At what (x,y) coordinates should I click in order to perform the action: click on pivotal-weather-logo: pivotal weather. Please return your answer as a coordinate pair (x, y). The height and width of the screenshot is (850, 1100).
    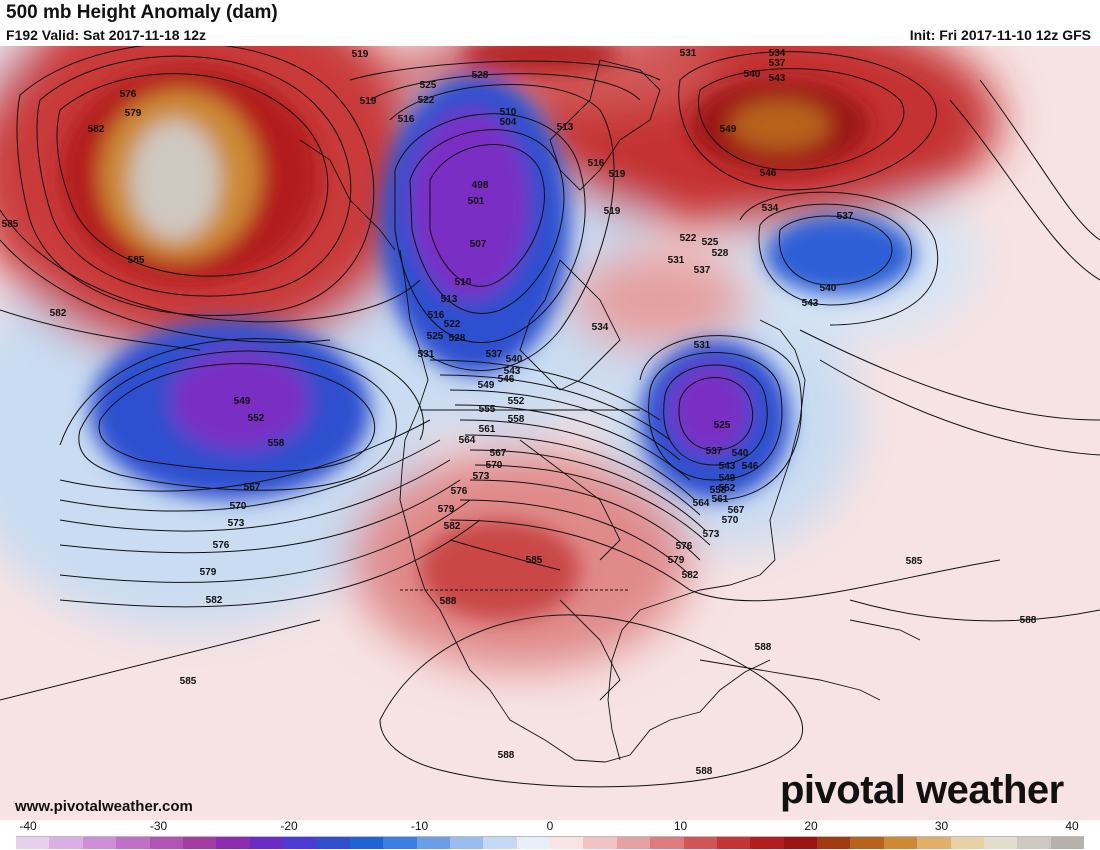
    Looking at the image, I should click on (922, 790).